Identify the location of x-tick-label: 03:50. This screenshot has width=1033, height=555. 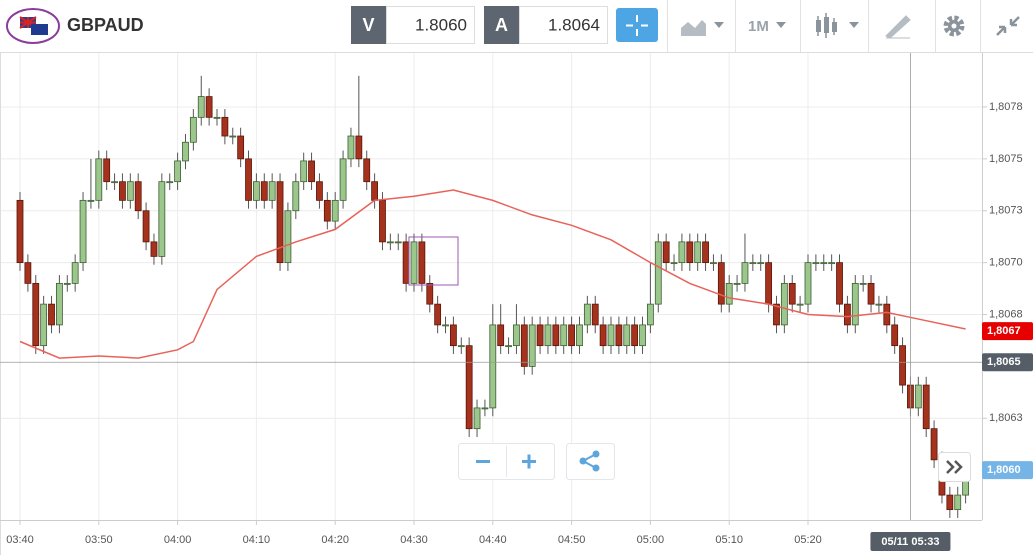
(99, 540).